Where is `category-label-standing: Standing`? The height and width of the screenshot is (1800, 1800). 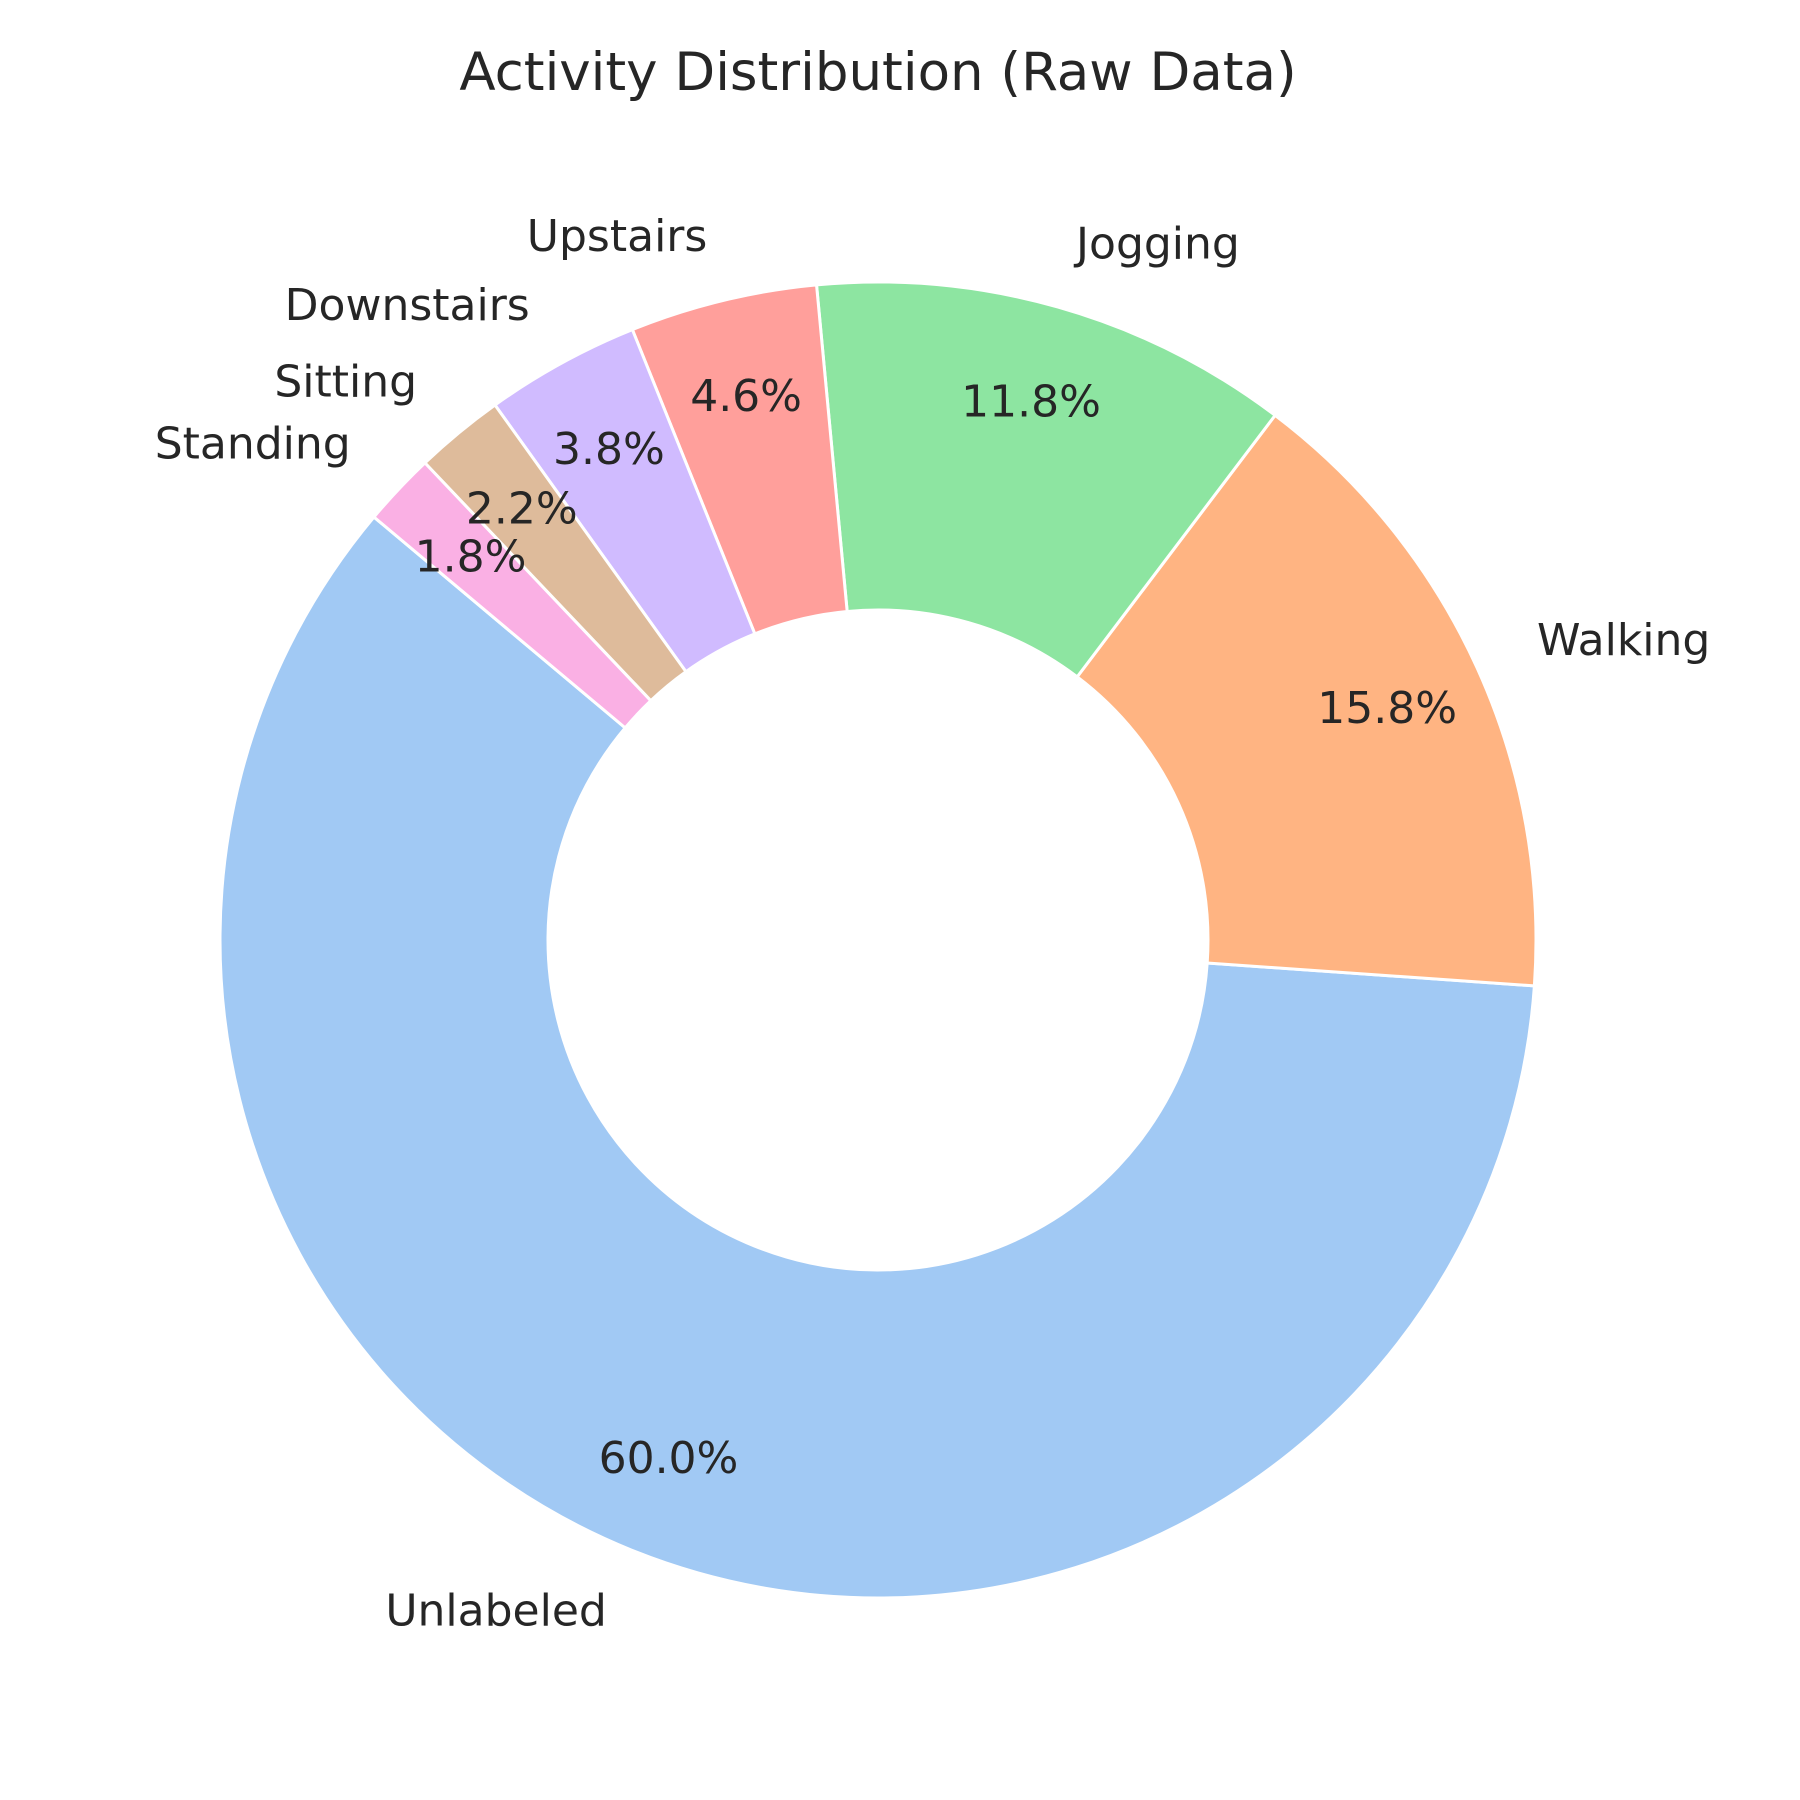
category-label-standing: Standing is located at coordinates (253, 444).